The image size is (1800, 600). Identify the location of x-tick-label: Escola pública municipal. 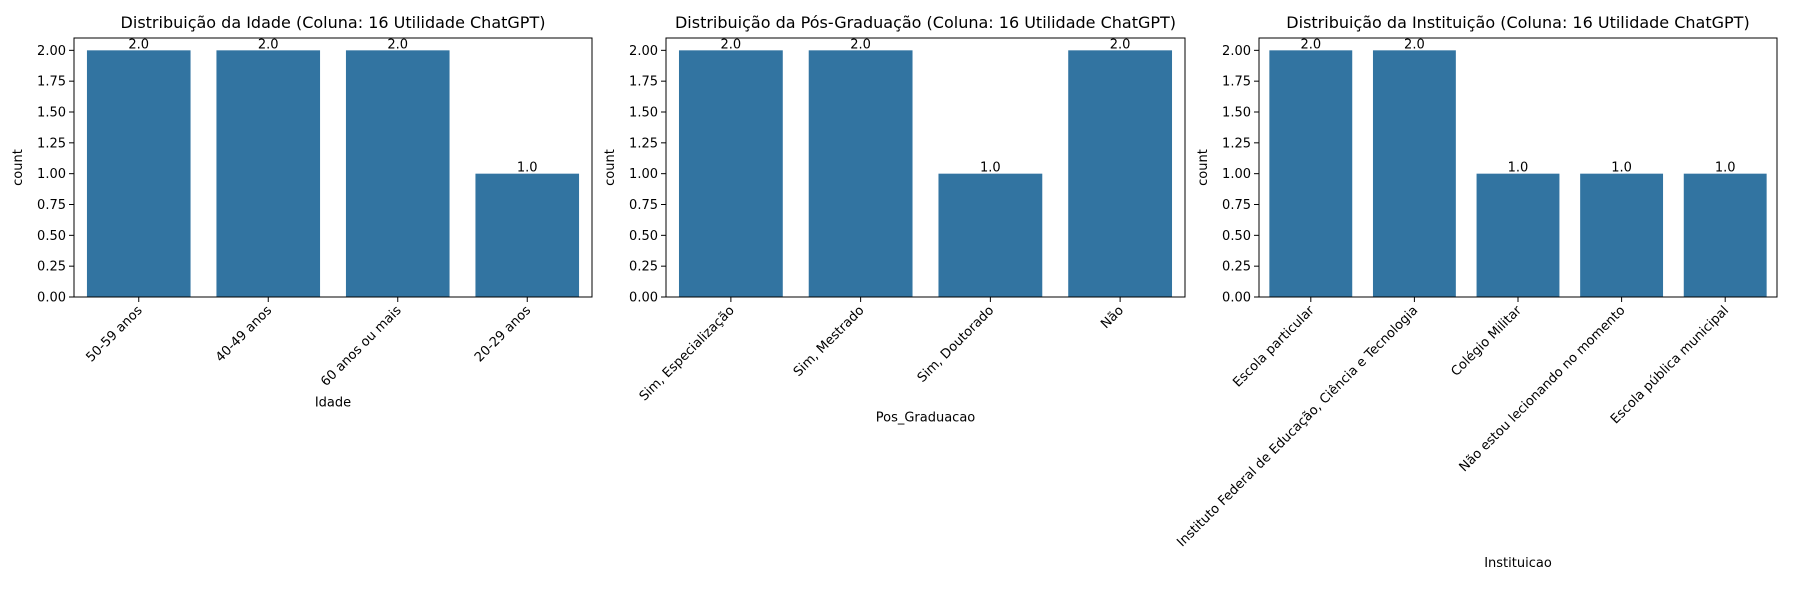
(1670, 365).